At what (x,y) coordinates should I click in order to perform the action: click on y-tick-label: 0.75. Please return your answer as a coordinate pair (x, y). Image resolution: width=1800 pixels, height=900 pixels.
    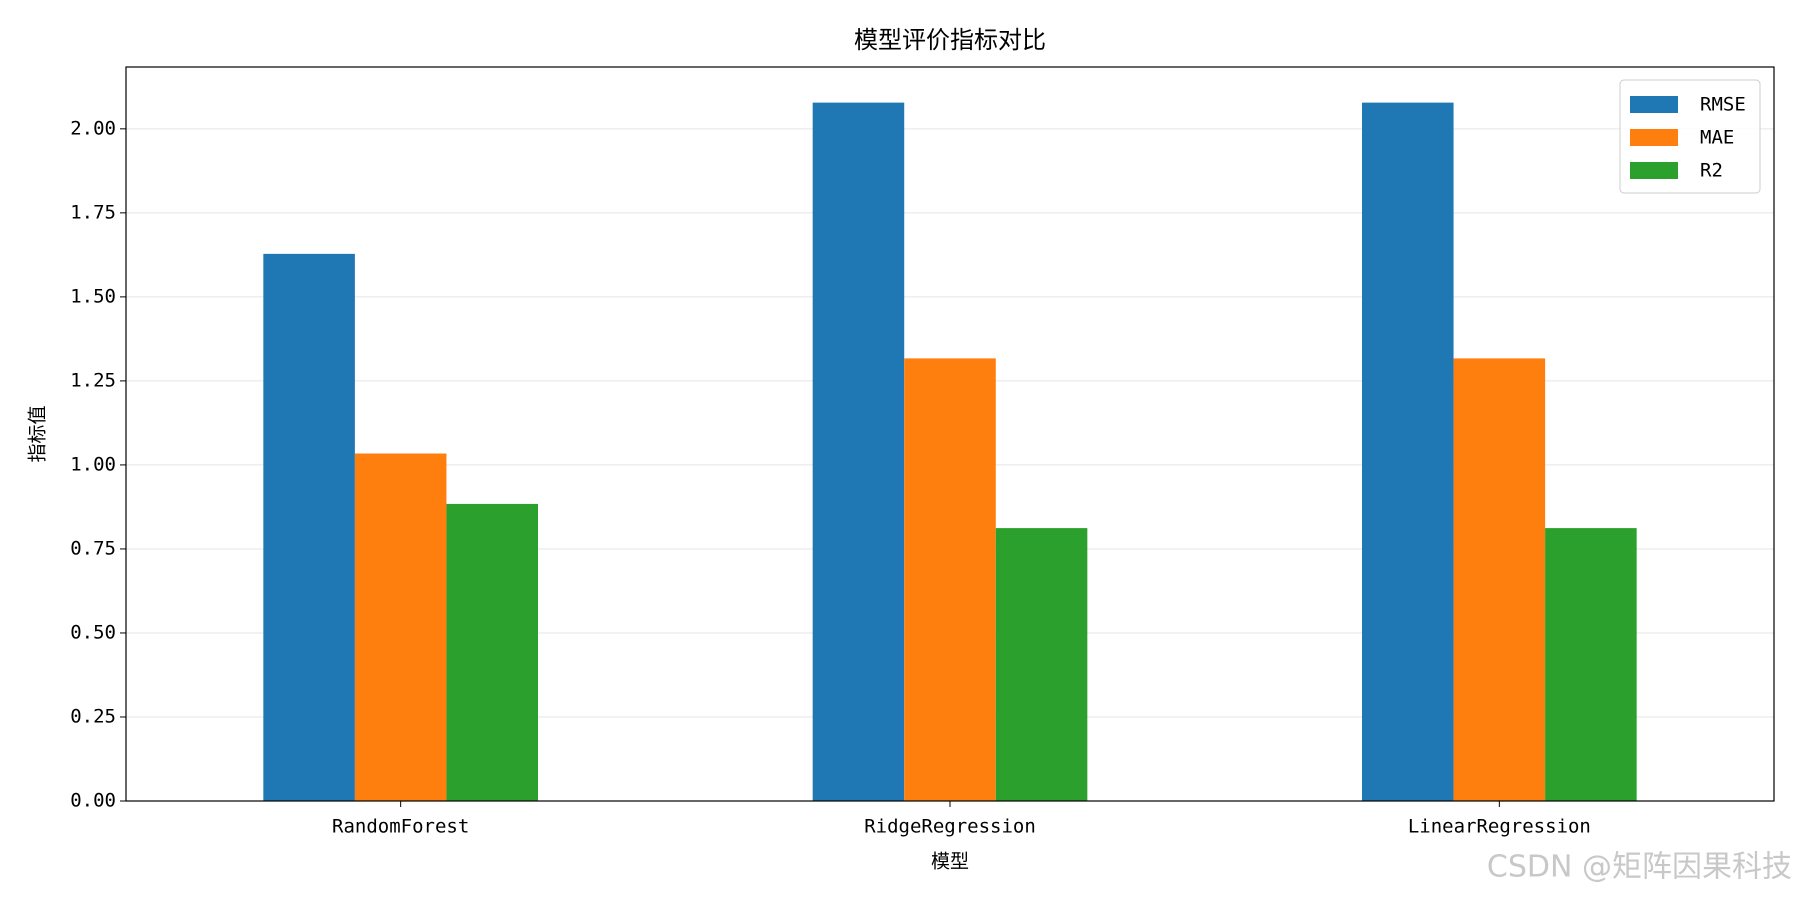
    Looking at the image, I should click on (93, 548).